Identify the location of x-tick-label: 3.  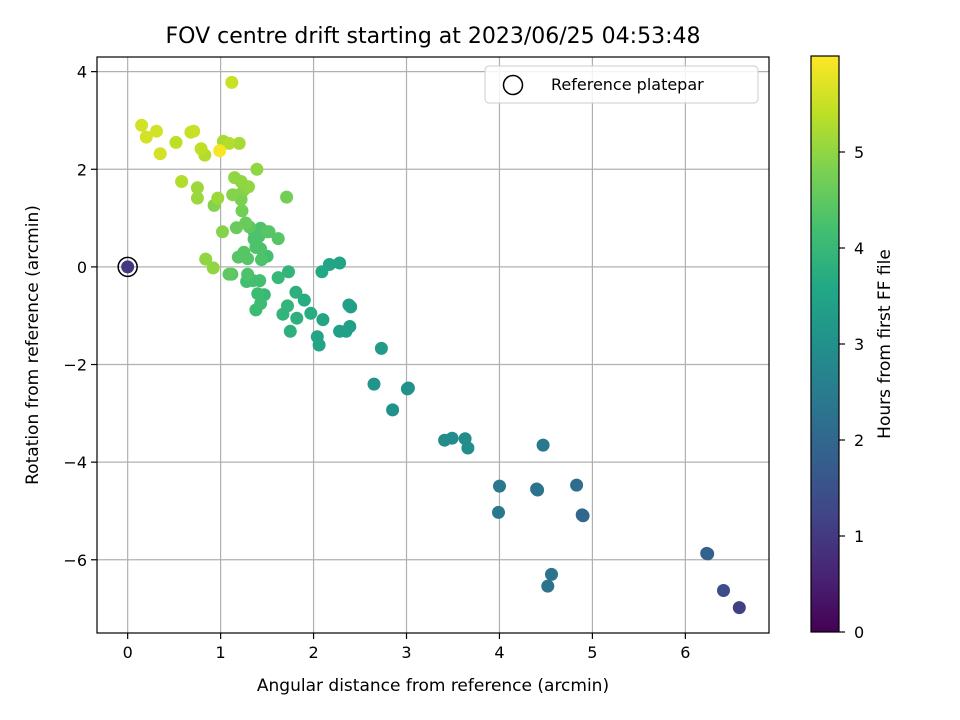
(406, 652).